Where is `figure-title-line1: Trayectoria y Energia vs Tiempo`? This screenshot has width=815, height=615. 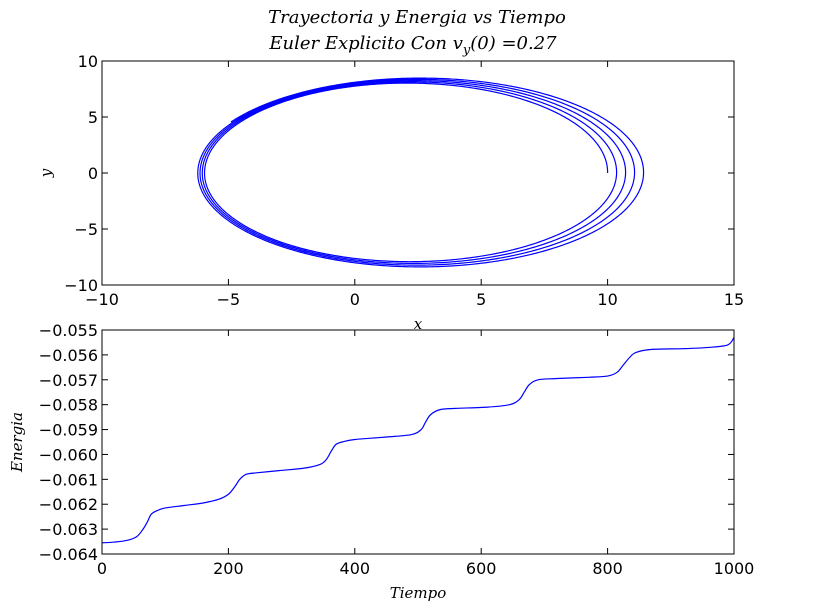 figure-title-line1: Trayectoria y Energia vs Tiempo is located at coordinates (417, 17).